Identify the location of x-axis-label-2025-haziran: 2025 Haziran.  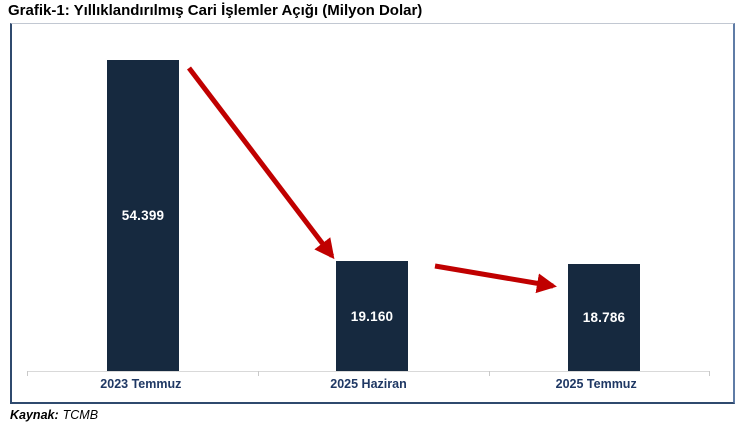
(368, 384).